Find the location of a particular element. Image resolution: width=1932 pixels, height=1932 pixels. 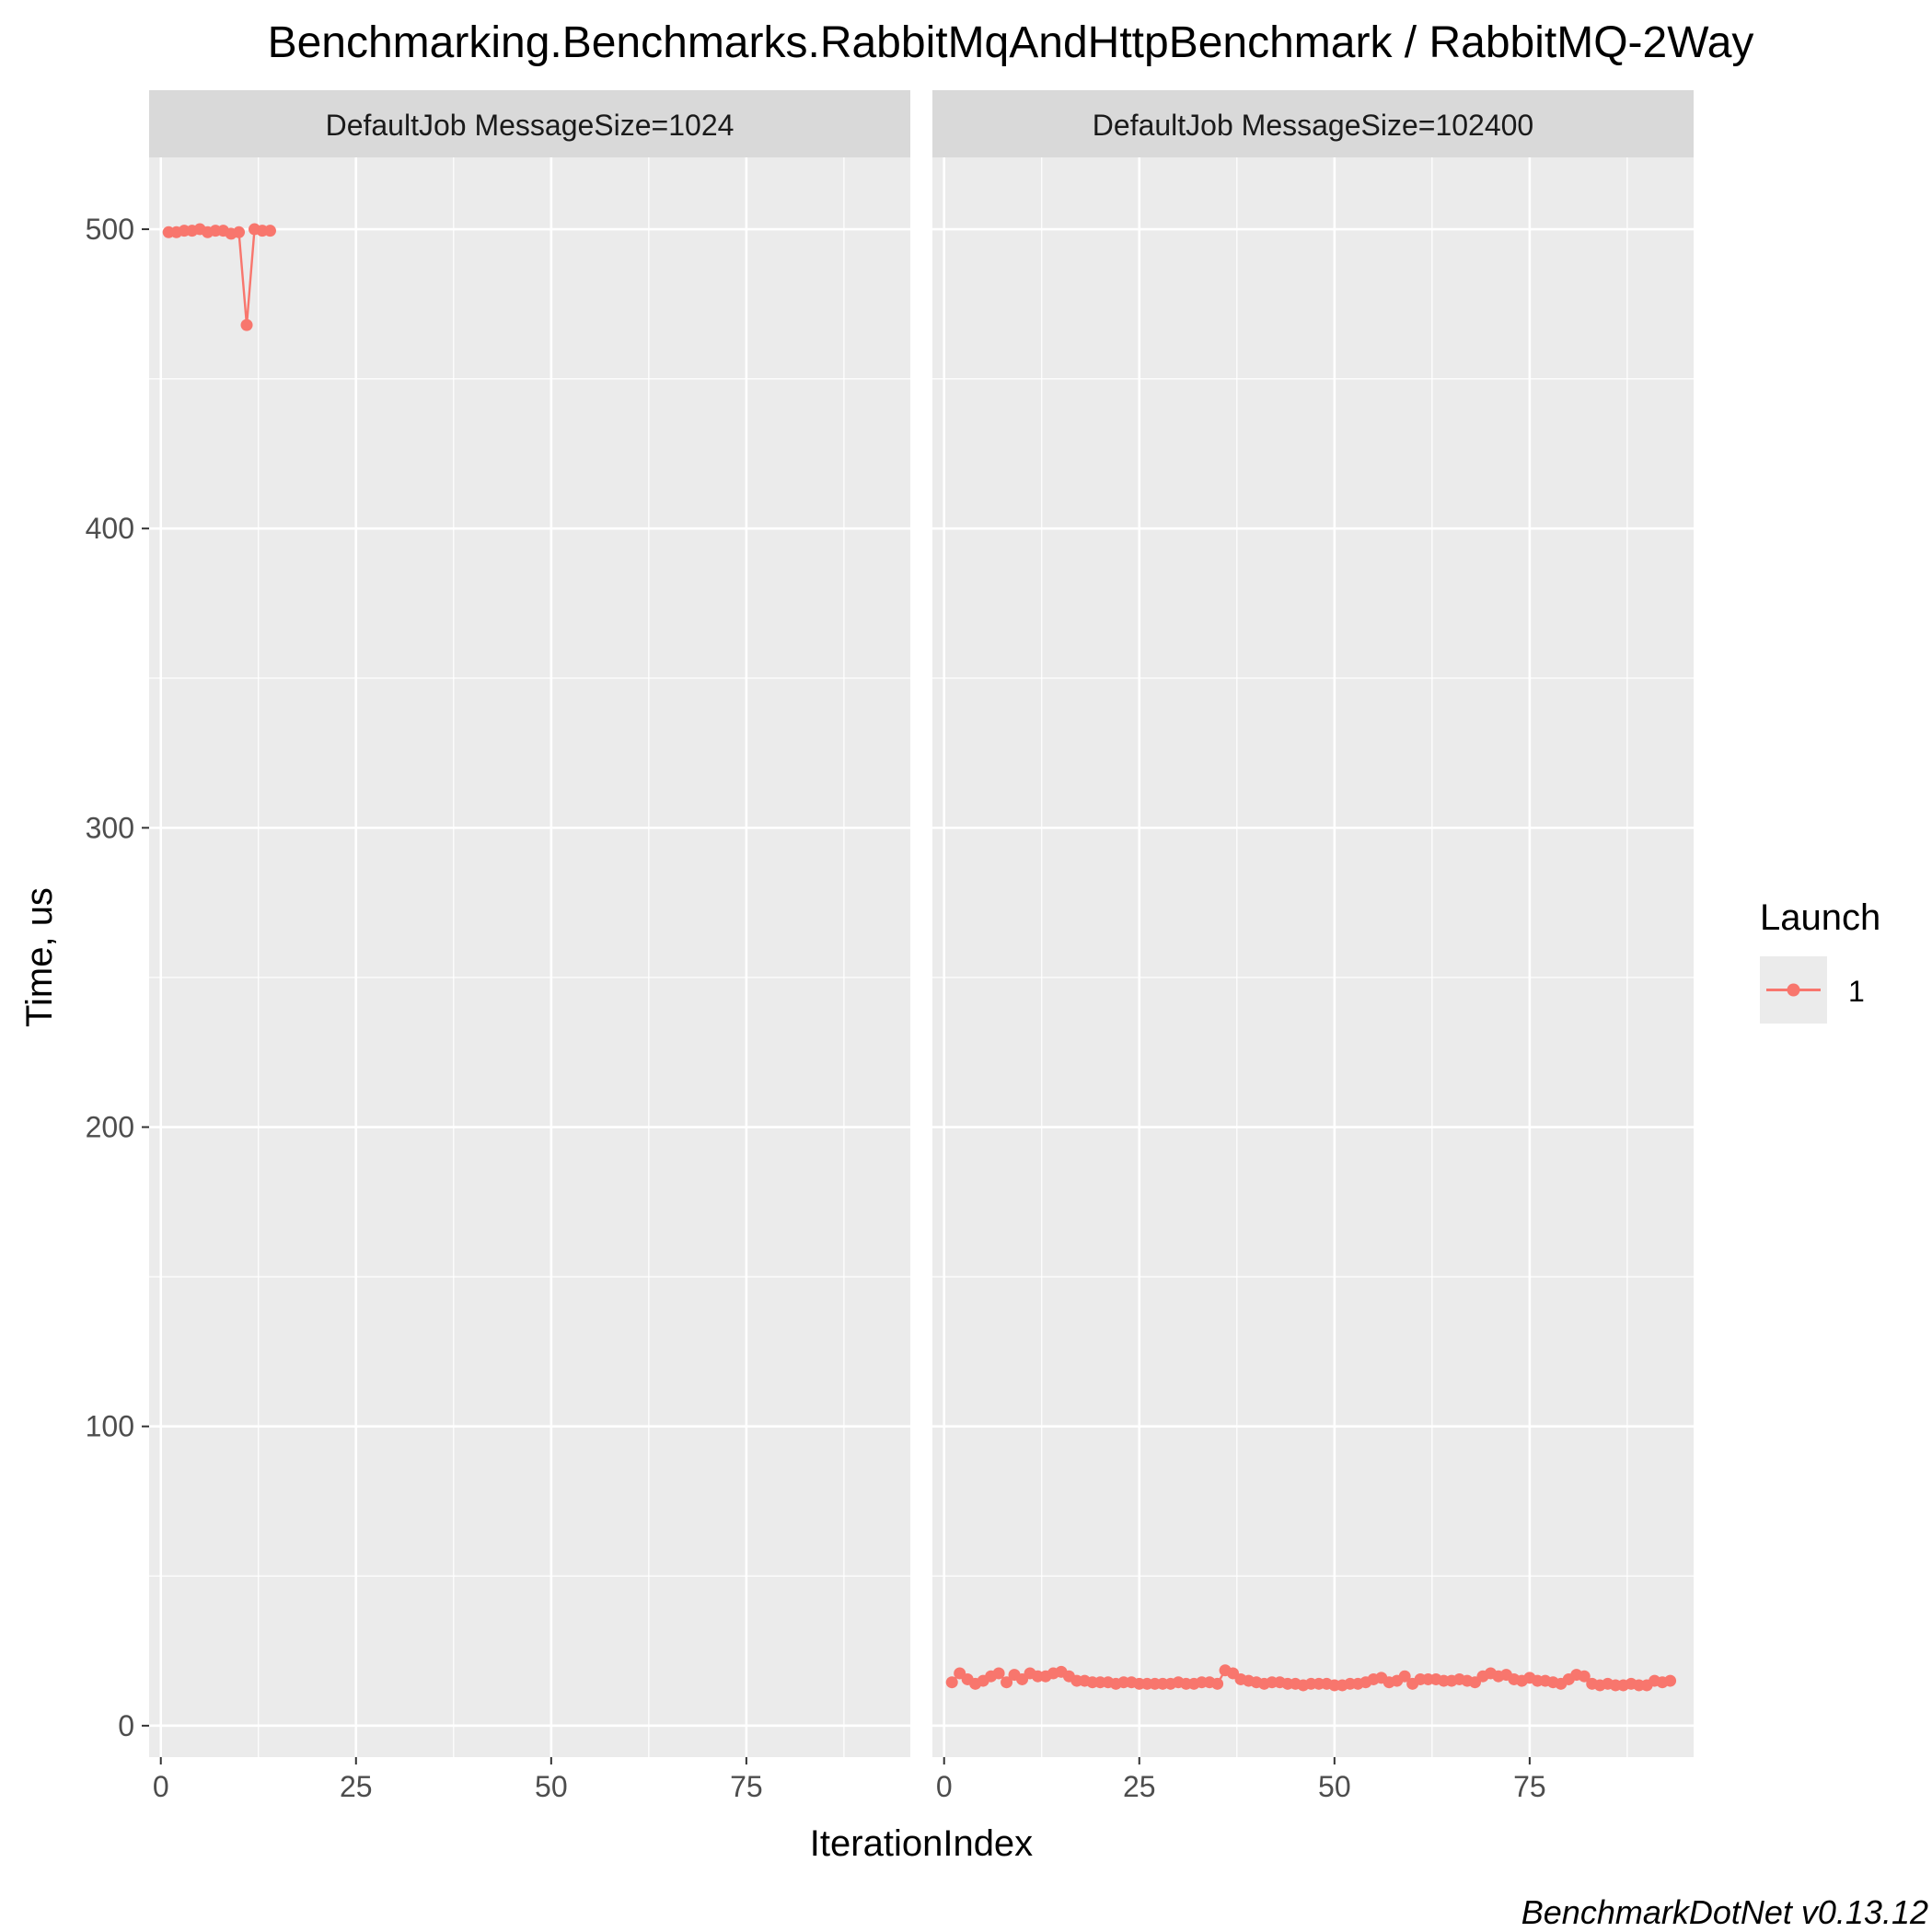

y-tick-label: 500 is located at coordinates (110, 230).